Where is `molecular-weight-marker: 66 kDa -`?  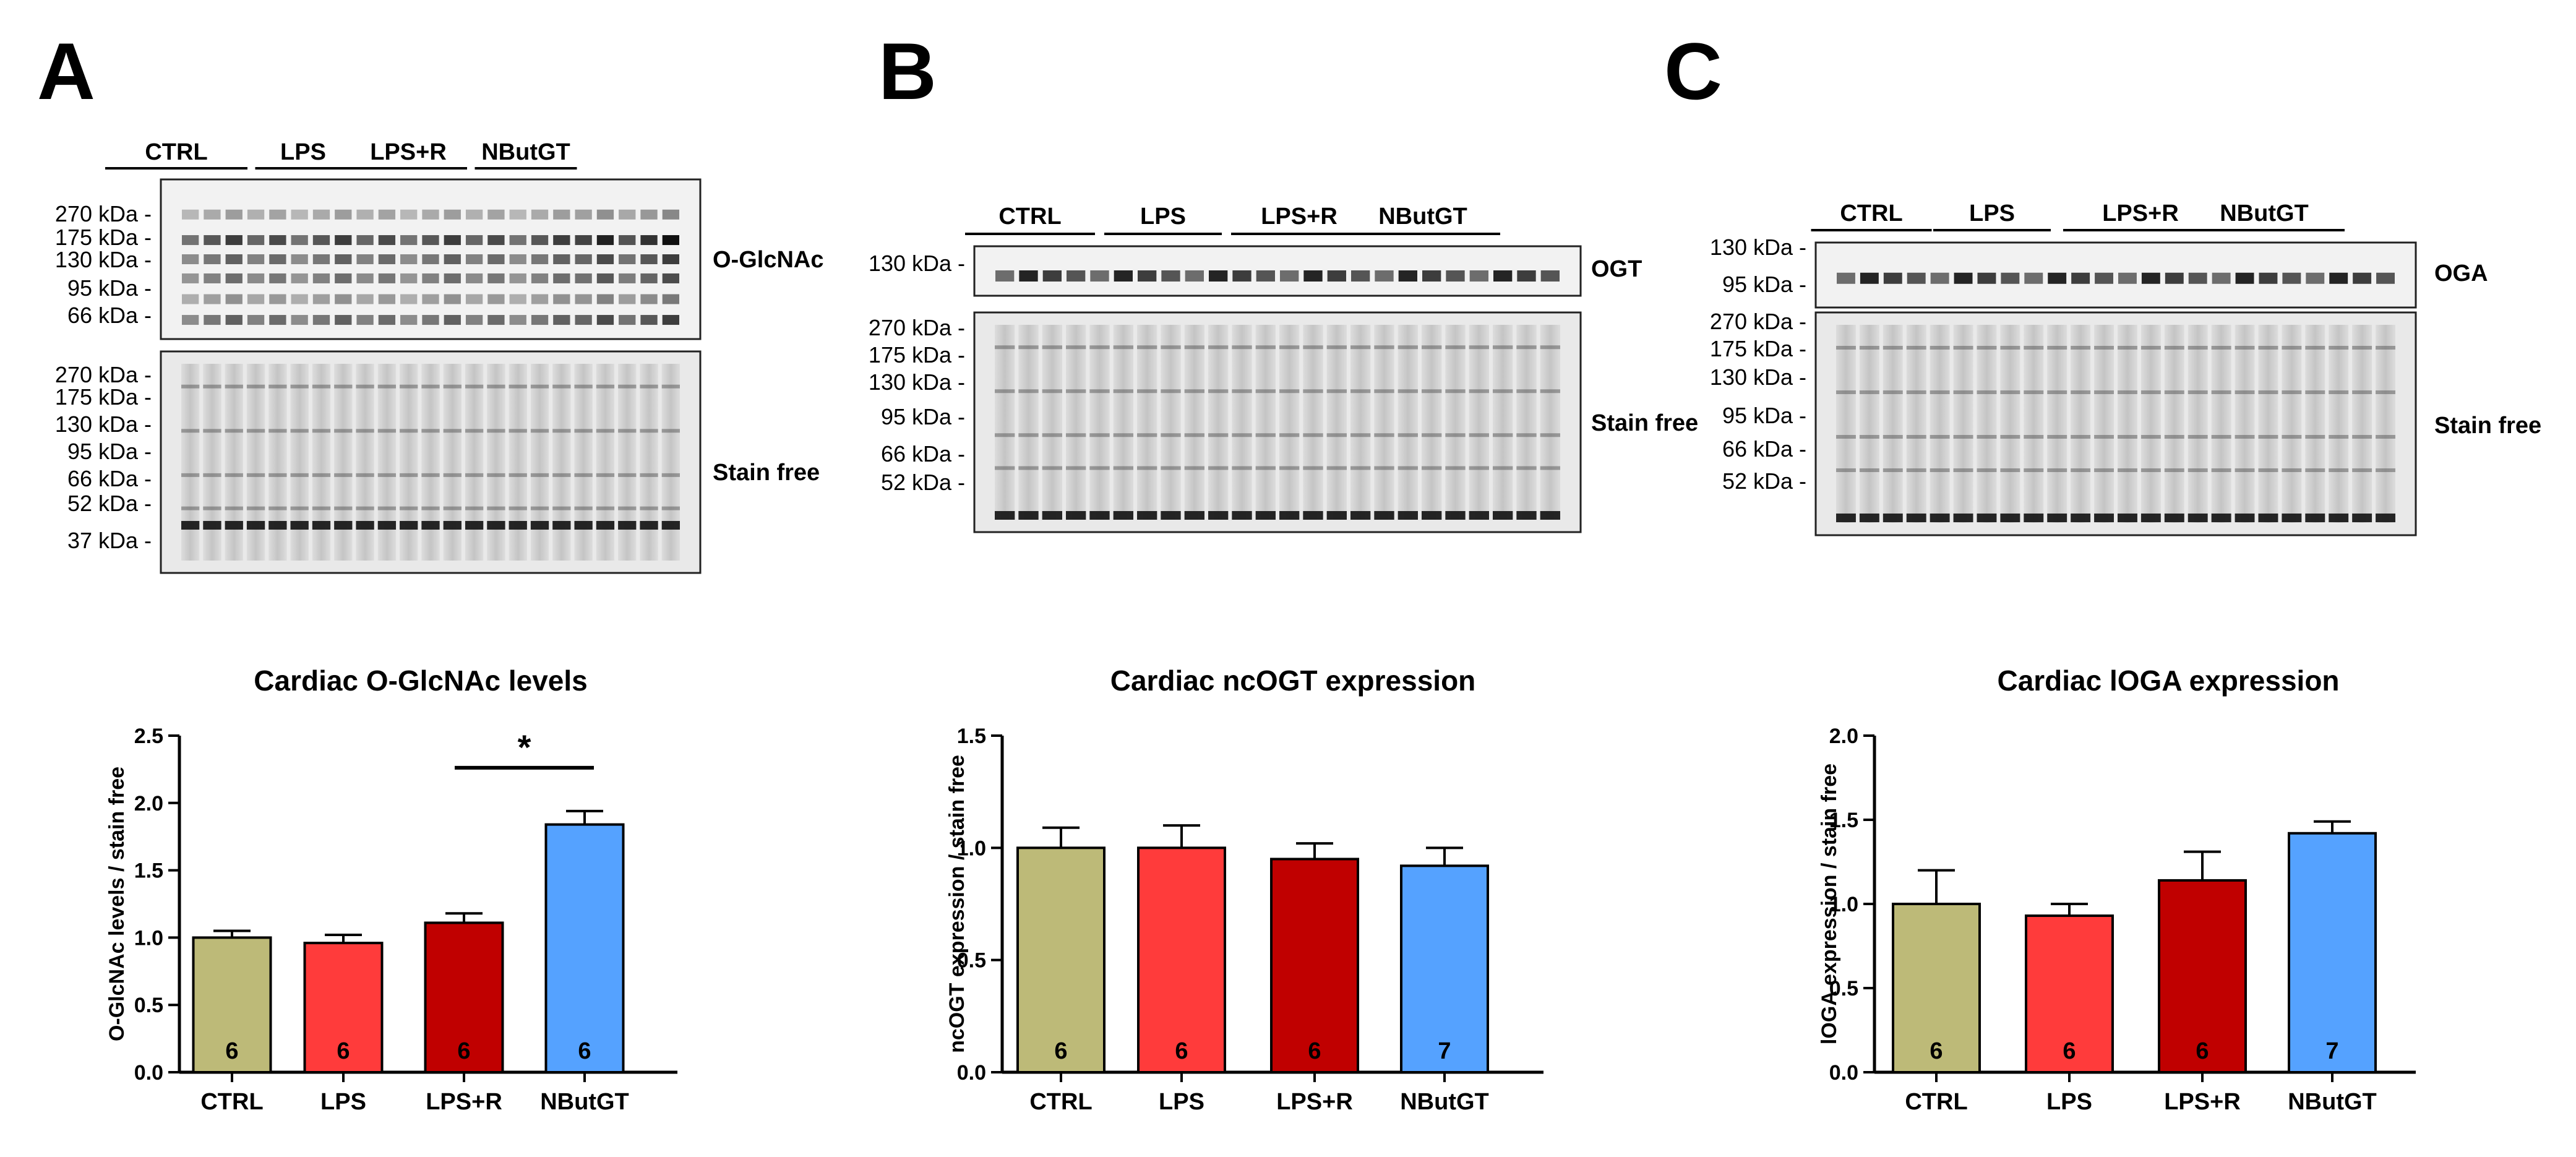
molecular-weight-marker: 66 kDa - is located at coordinates (109, 315).